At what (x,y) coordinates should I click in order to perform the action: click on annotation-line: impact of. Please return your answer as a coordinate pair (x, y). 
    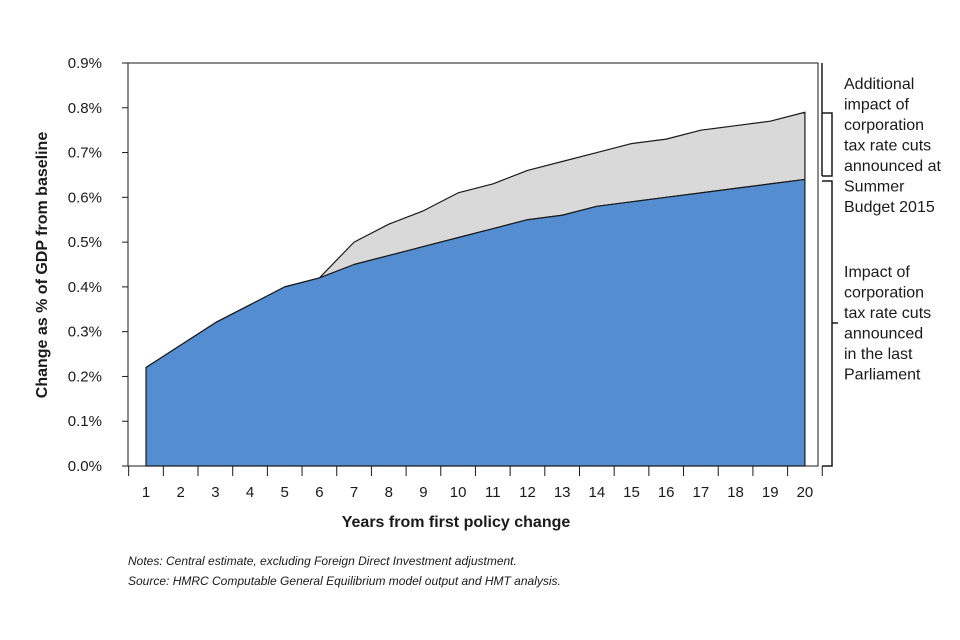
    Looking at the image, I should click on (876, 105).